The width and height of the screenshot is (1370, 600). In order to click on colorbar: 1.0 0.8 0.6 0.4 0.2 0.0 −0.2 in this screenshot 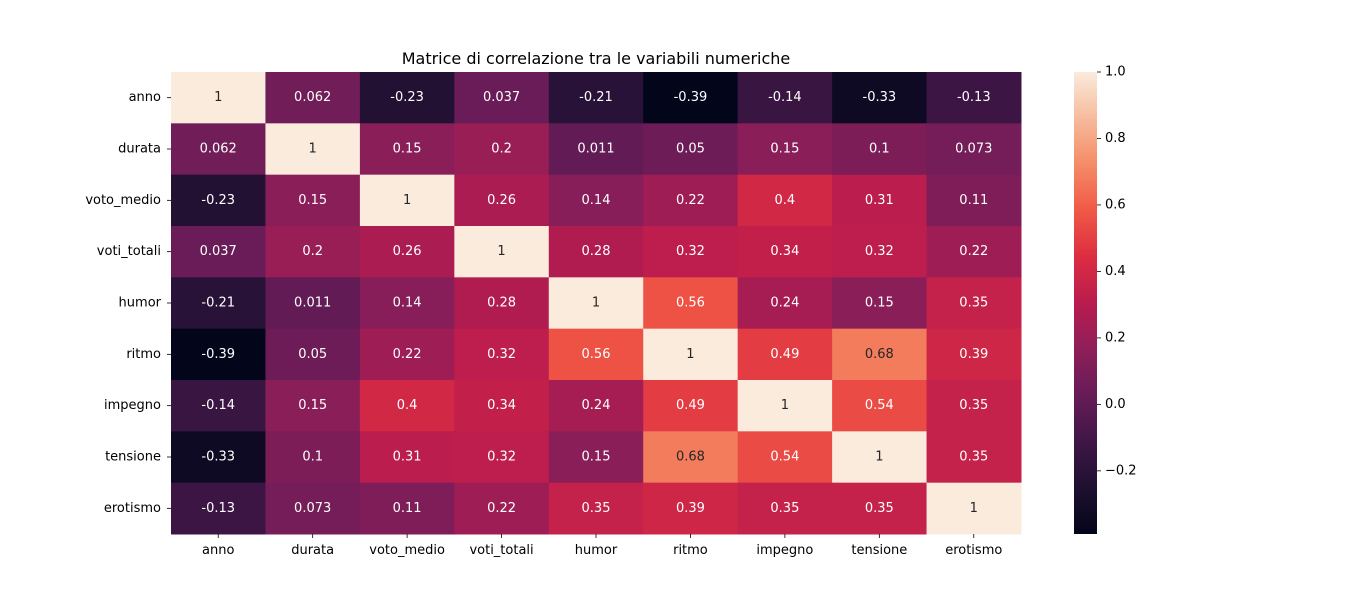, I will do `click(1105, 299)`.